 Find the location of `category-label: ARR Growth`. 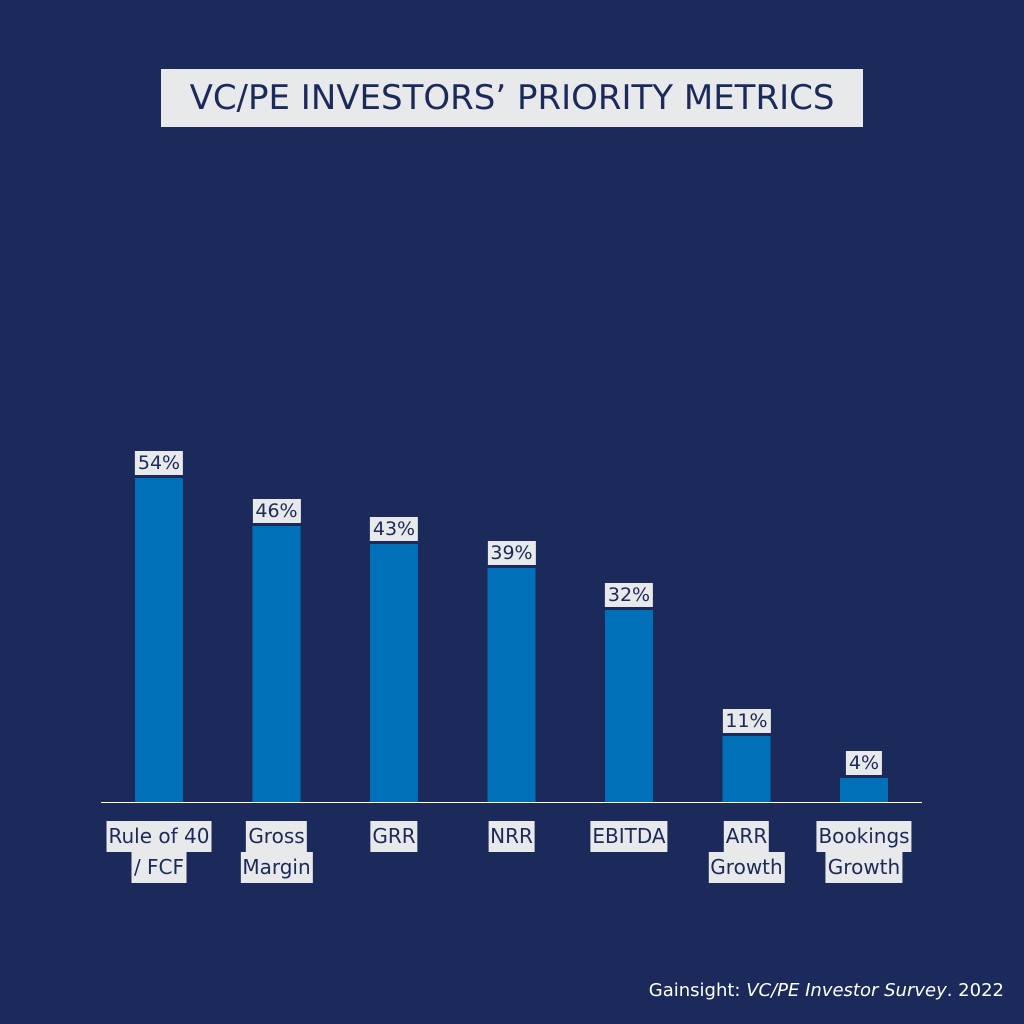

category-label: ARR Growth is located at coordinates (746, 852).